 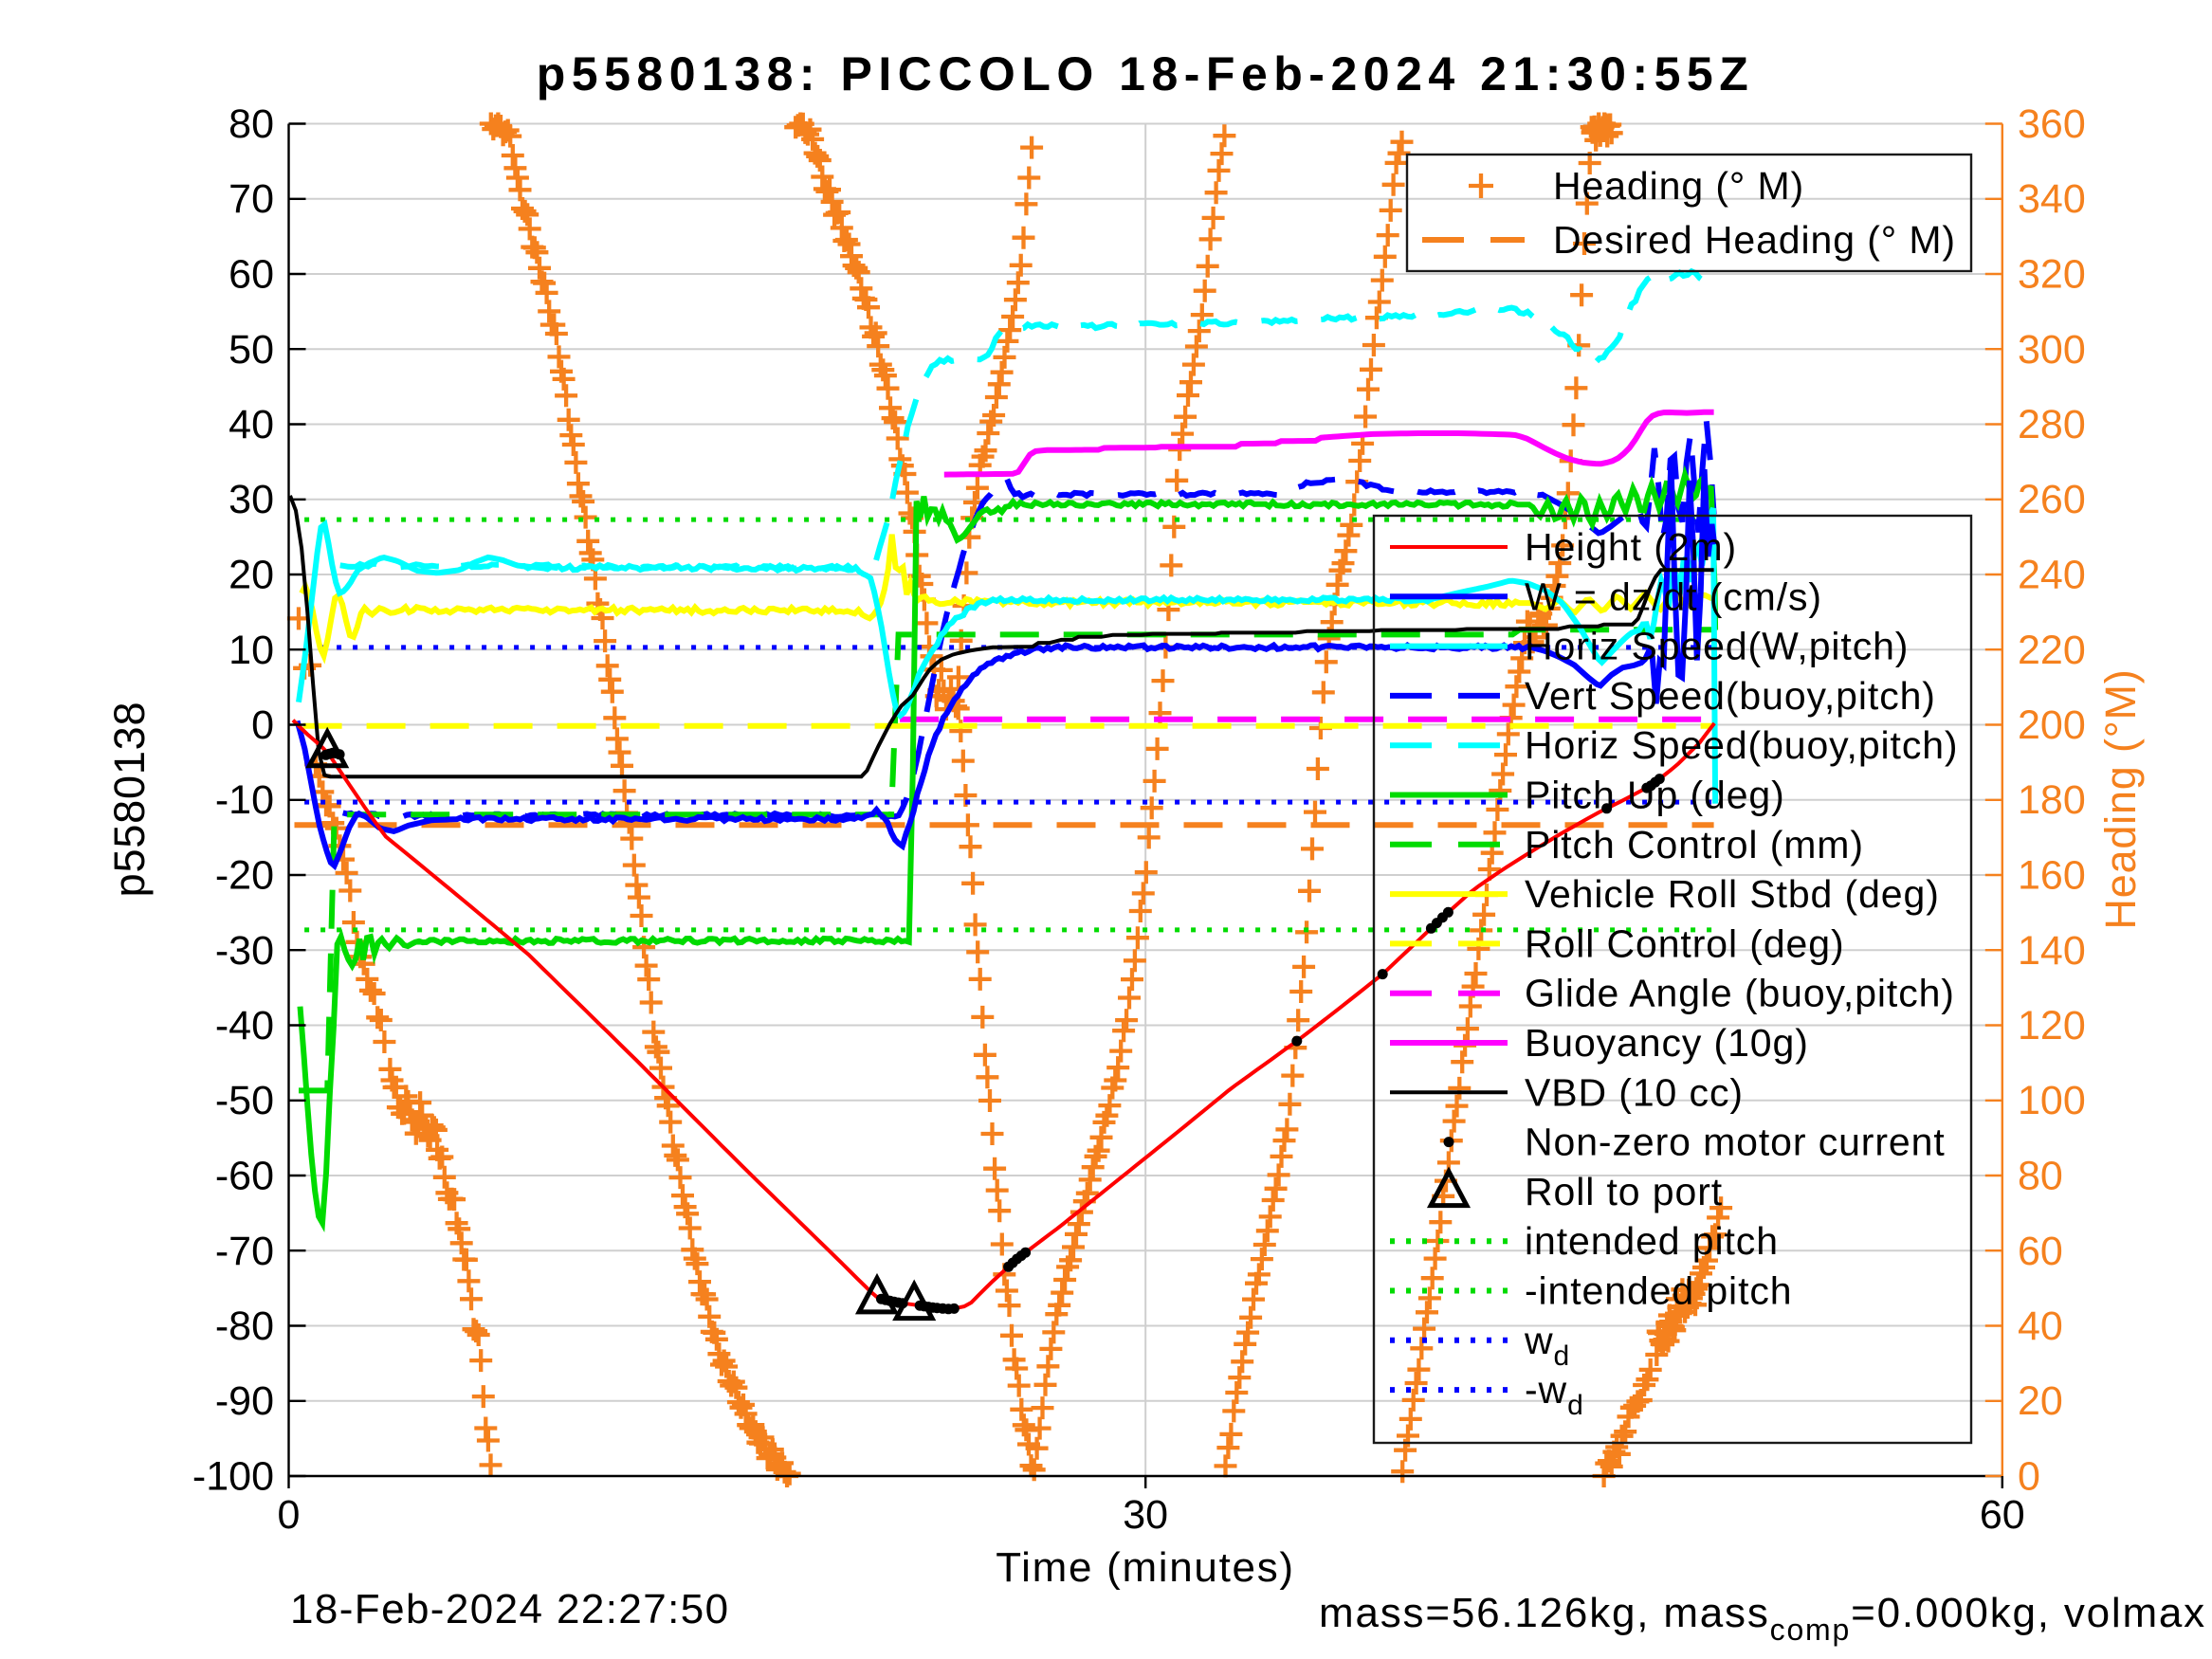 What do you see at coordinates (1667, 1043) in the screenshot?
I see `svg-text: Buoyancy (10g)` at bounding box center [1667, 1043].